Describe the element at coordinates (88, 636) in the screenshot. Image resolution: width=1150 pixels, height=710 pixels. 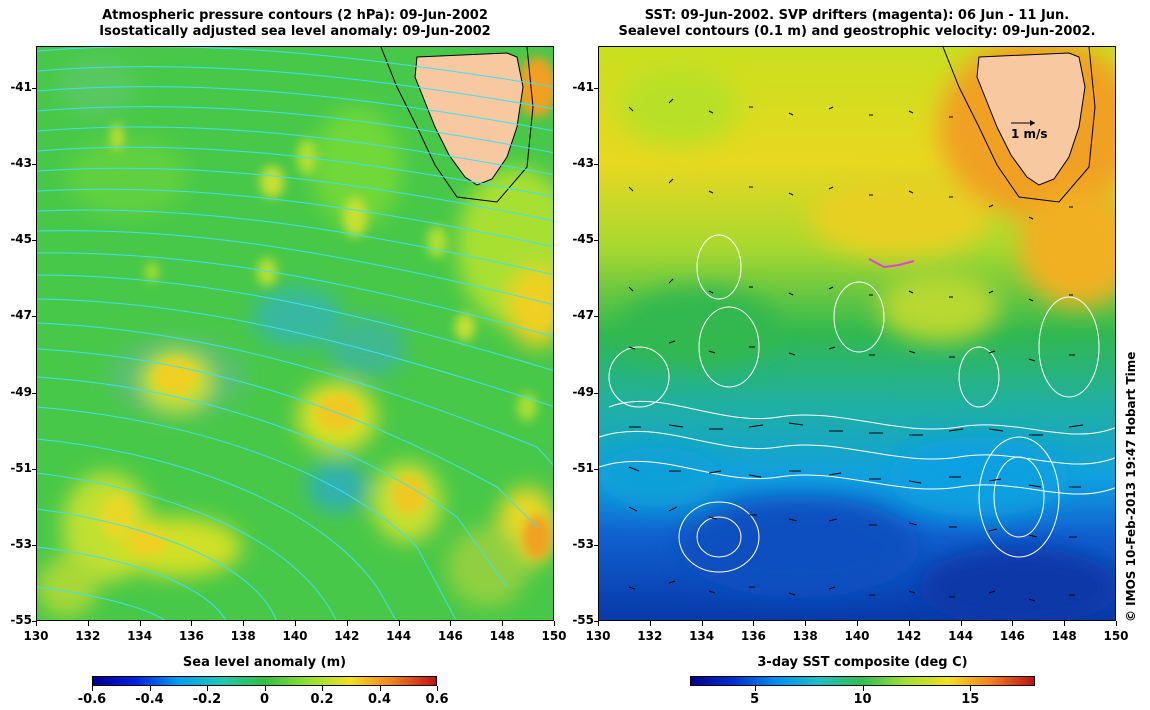
I see `left-x-tick-label: 132` at that location.